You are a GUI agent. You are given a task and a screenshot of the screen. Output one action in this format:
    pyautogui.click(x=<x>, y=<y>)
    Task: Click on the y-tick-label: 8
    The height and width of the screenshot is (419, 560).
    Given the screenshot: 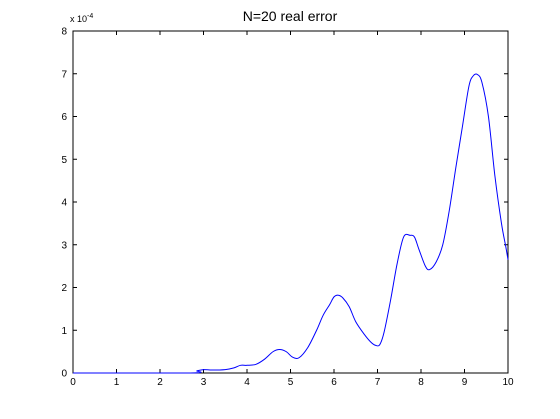 What is the action you would take?
    pyautogui.click(x=64, y=32)
    